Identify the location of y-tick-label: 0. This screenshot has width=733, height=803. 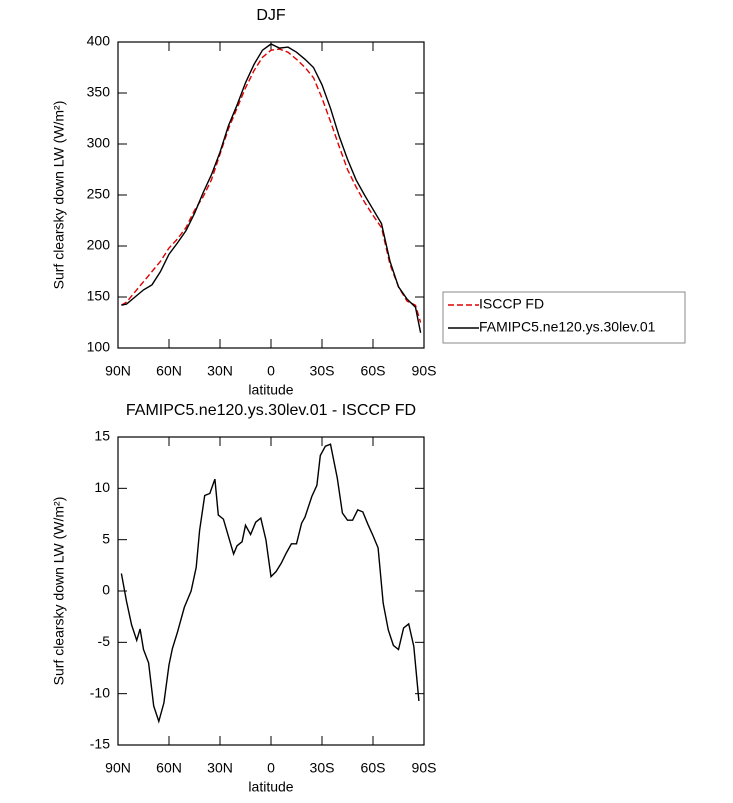
(106, 590).